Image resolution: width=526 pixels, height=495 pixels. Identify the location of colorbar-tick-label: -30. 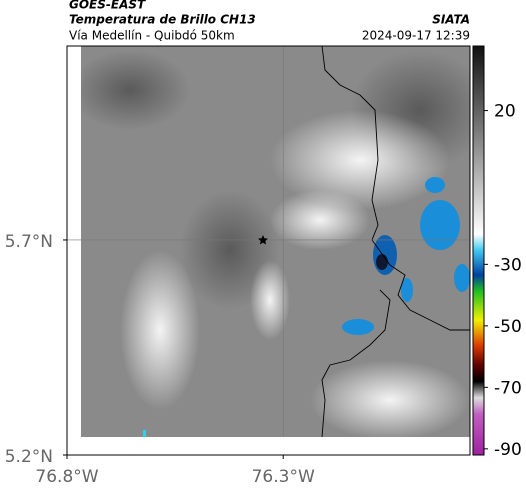
(508, 265).